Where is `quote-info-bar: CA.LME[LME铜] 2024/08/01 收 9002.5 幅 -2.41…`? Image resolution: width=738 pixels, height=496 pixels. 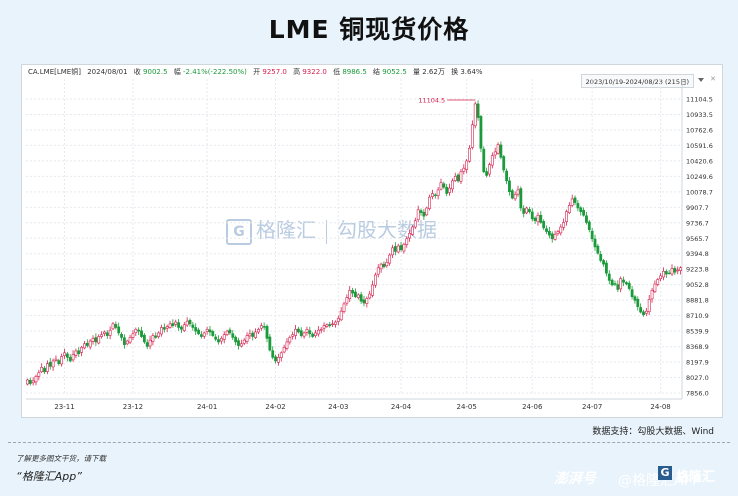
quote-info-bar: CA.LME[LME铜] 2024/08/01 收 9002.5 幅 -2.41… is located at coordinates (255, 72).